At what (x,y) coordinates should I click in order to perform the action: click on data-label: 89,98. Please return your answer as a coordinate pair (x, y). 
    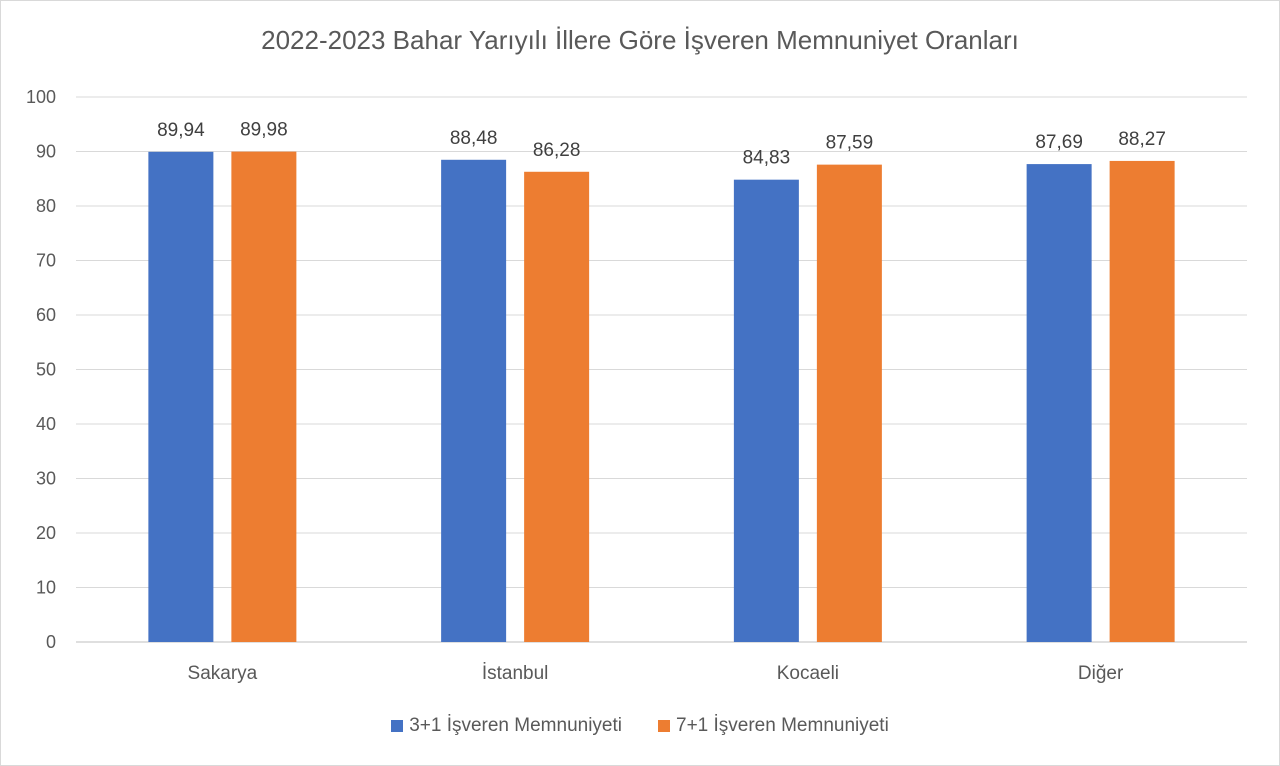
    Looking at the image, I should click on (264, 130).